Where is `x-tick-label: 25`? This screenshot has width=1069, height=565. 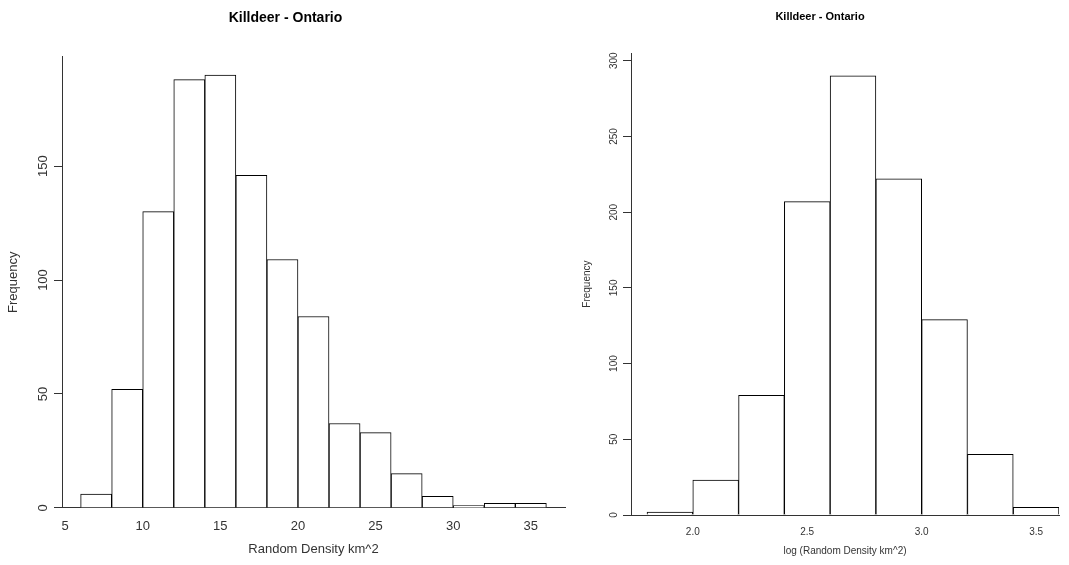
x-tick-label: 25 is located at coordinates (375, 526).